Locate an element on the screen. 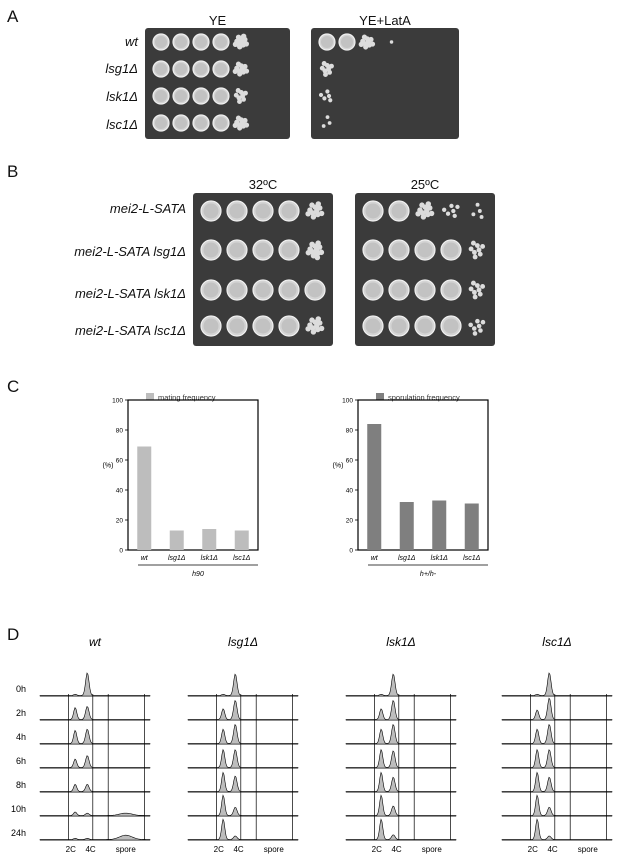  x-tick-label: lsk1Δ is located at coordinates (439, 558).